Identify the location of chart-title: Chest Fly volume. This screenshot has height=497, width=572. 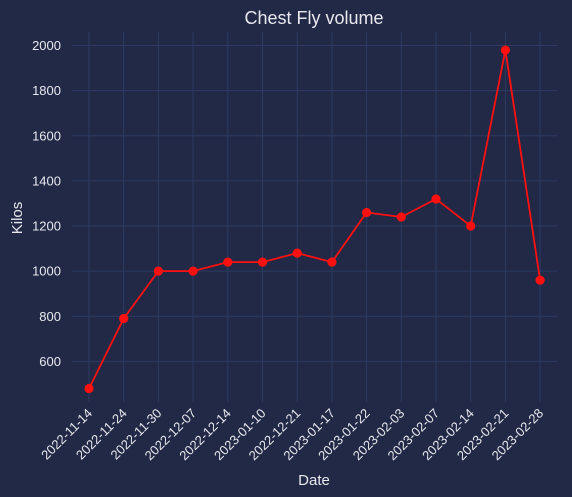
(313, 18).